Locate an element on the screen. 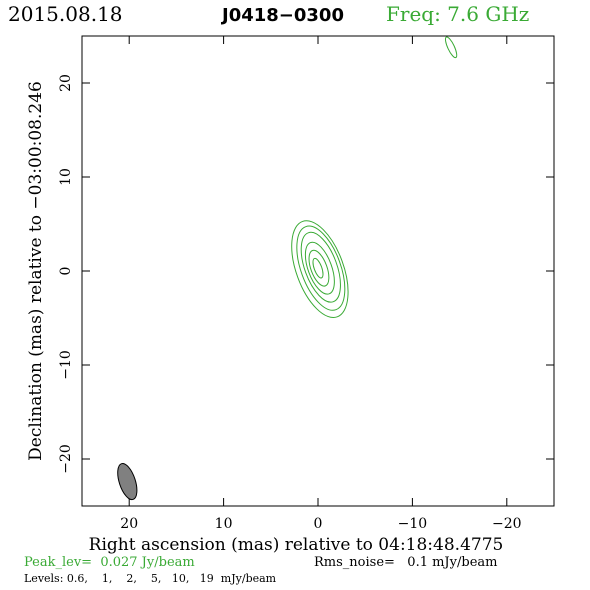 The height and width of the screenshot is (590, 590). x-tick-label: 0 is located at coordinates (318, 524).